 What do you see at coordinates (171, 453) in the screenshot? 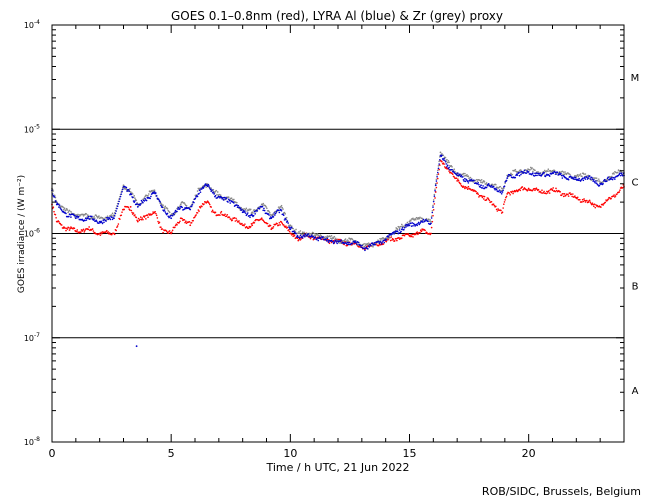
I see `x-tick-label: 5` at bounding box center [171, 453].